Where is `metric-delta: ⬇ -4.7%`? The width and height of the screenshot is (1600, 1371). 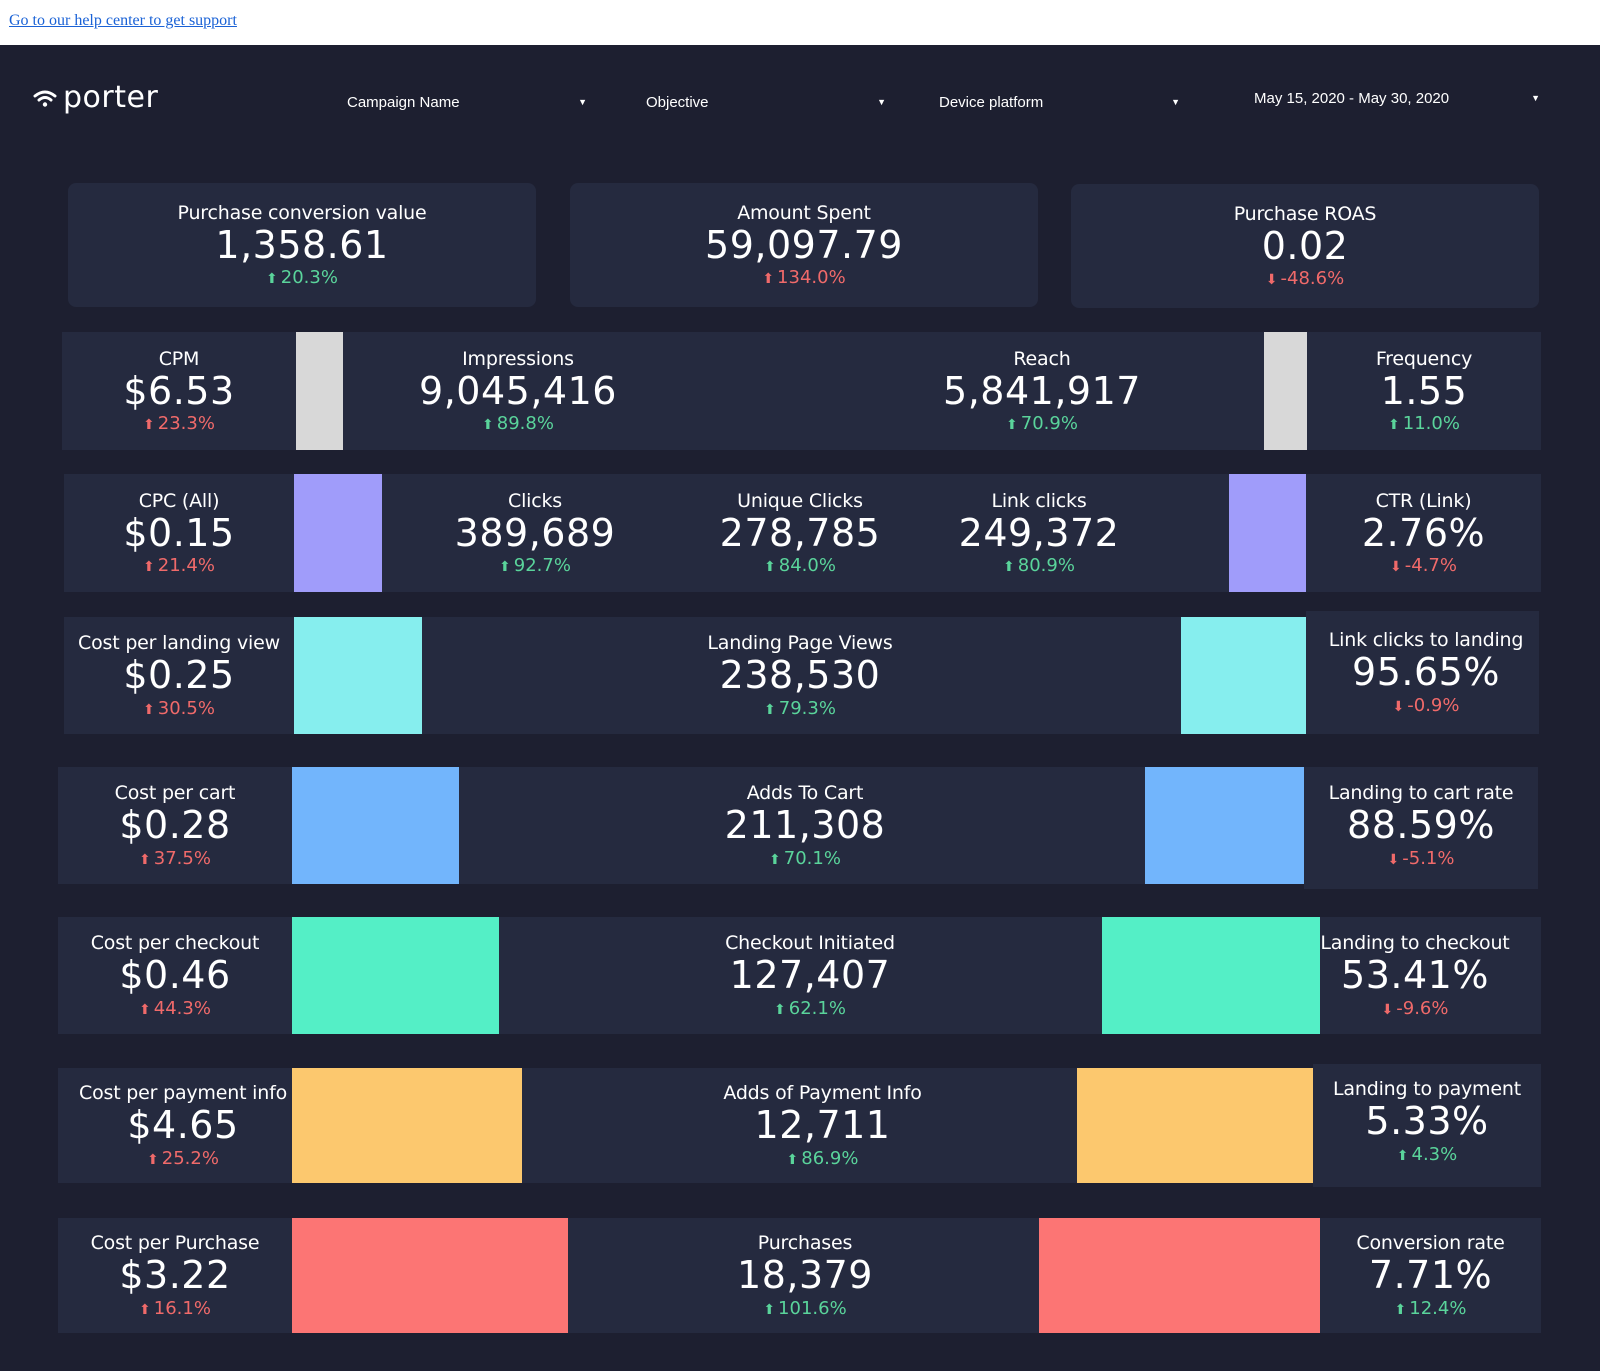 metric-delta: ⬇ -4.7% is located at coordinates (1423, 566).